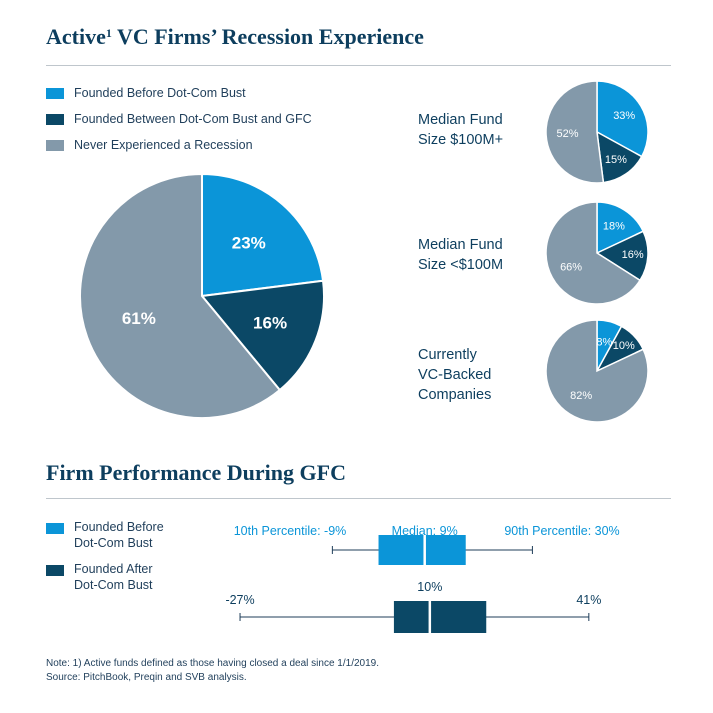  Describe the element at coordinates (425, 531) in the screenshot. I see `median-label: Median: 9%` at that location.